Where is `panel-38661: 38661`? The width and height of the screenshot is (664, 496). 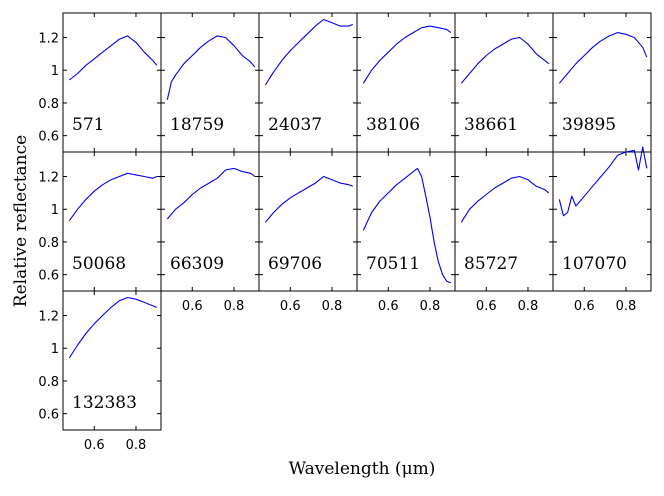
panel-38661: 38661 is located at coordinates (504, 82).